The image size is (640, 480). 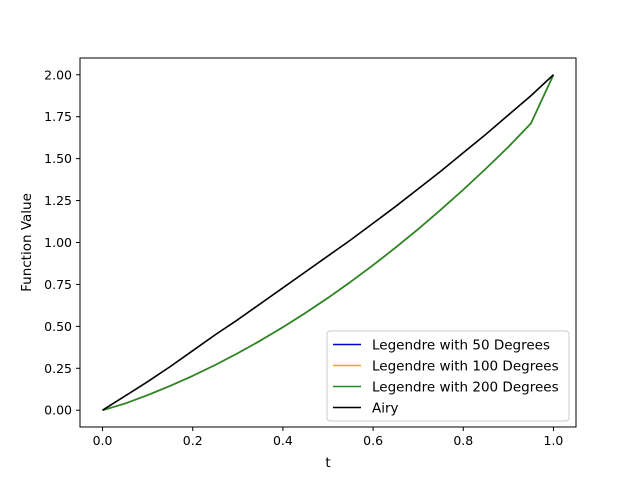 I want to click on y-tick-label: 2.00, so click(x=58, y=74).